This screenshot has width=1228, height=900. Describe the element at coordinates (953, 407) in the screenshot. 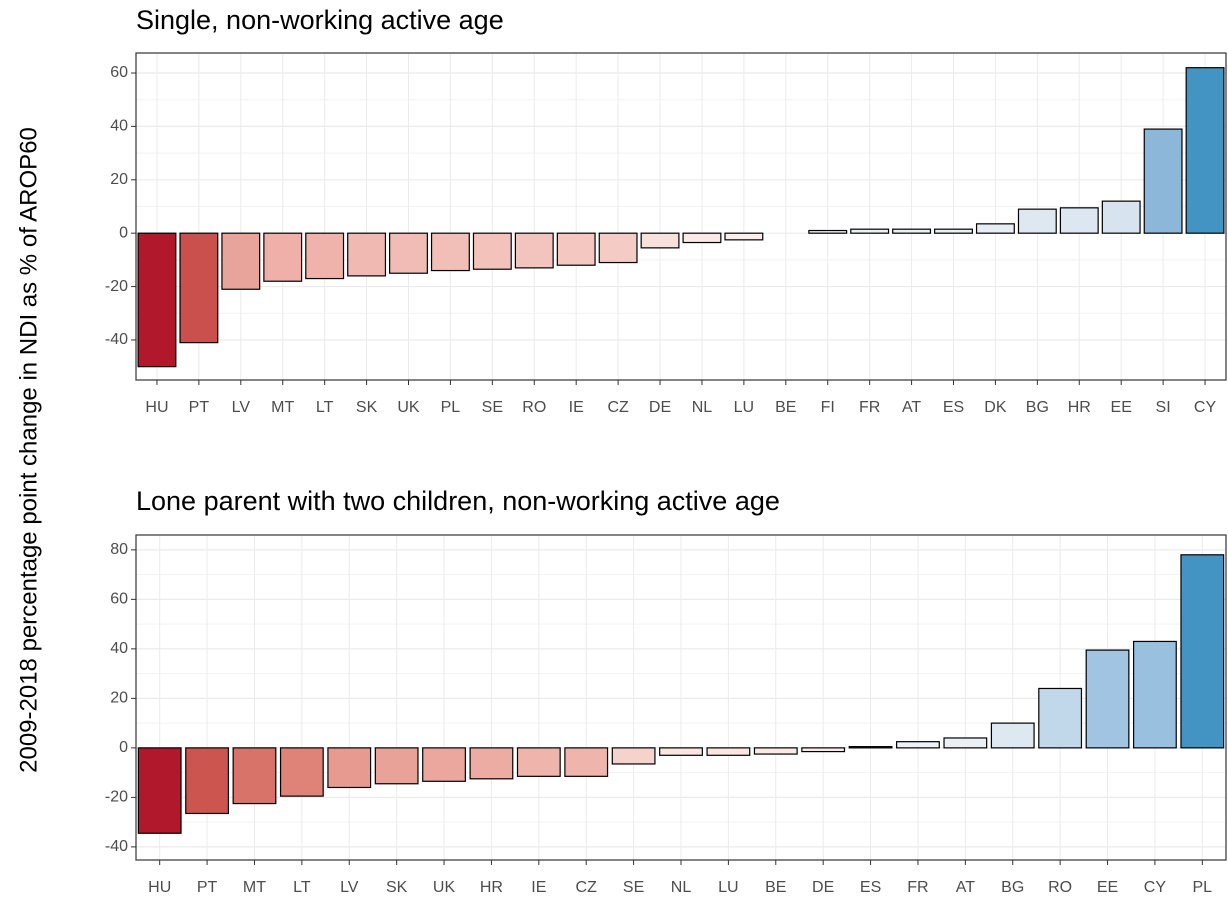

I see `x-tick-label: ES` at that location.